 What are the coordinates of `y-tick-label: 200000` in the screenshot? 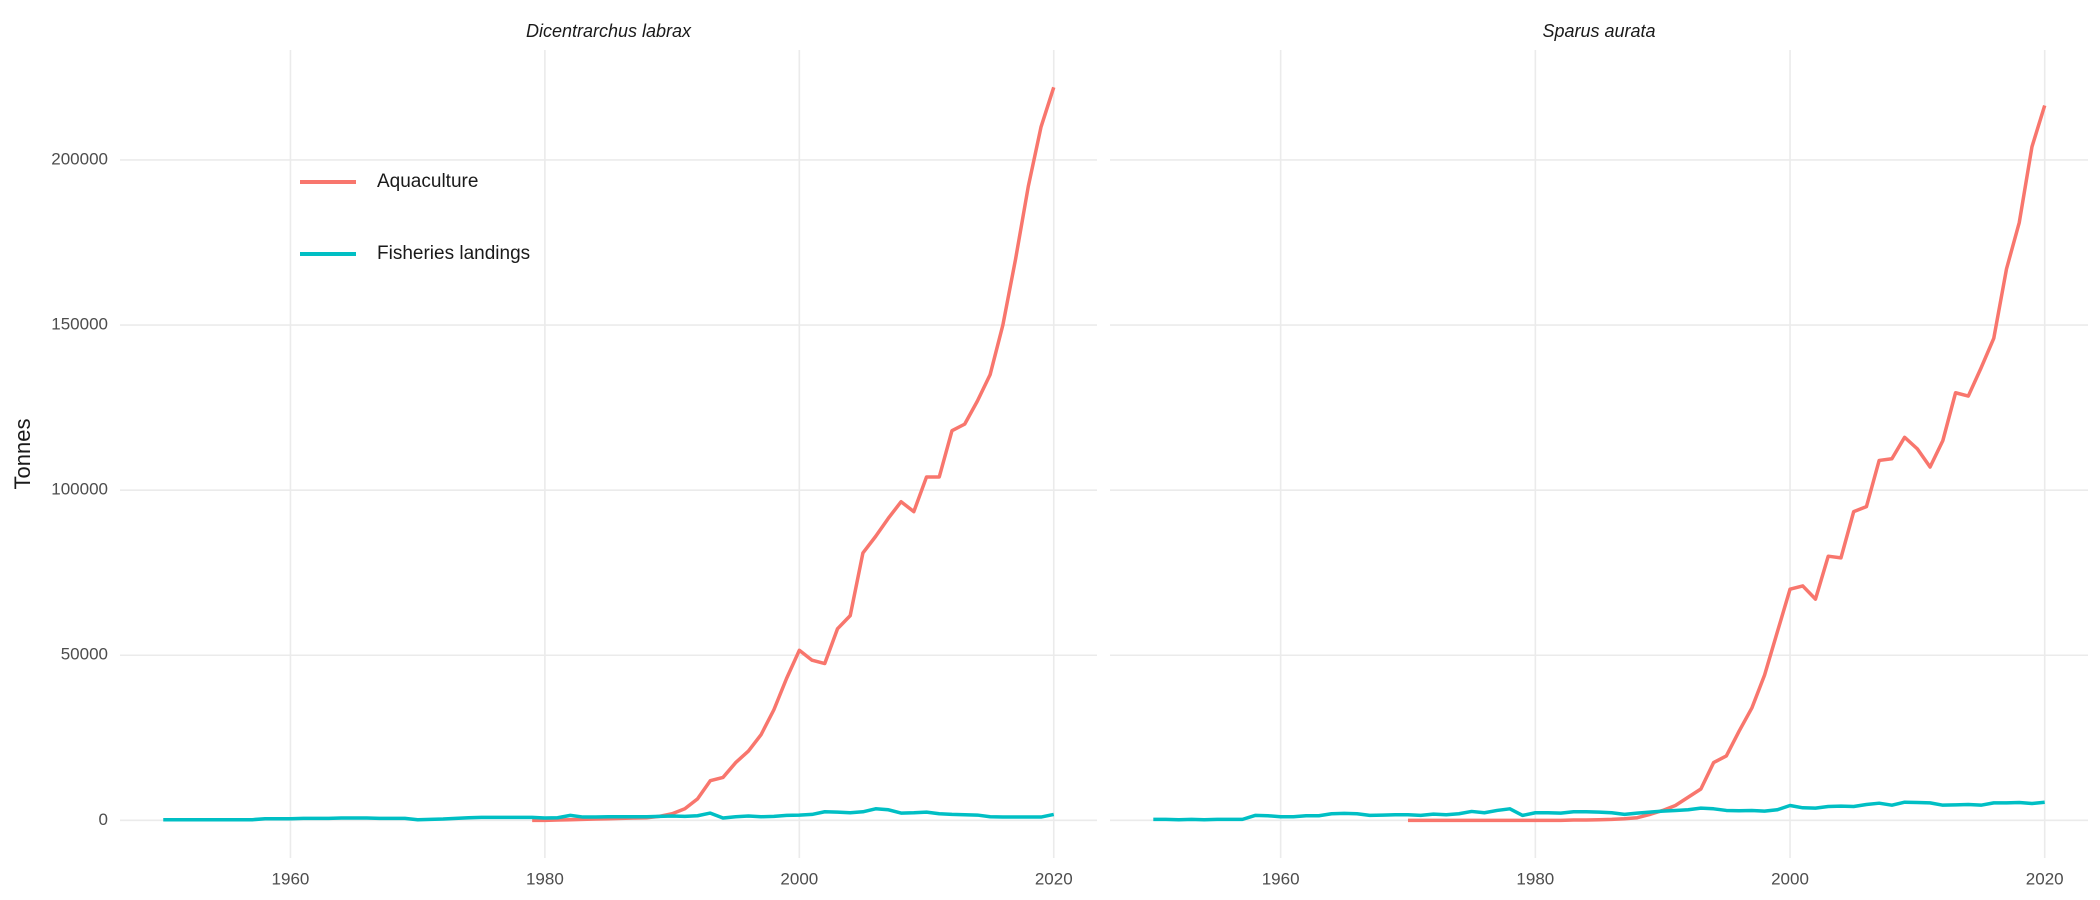 It's located at (79, 158).